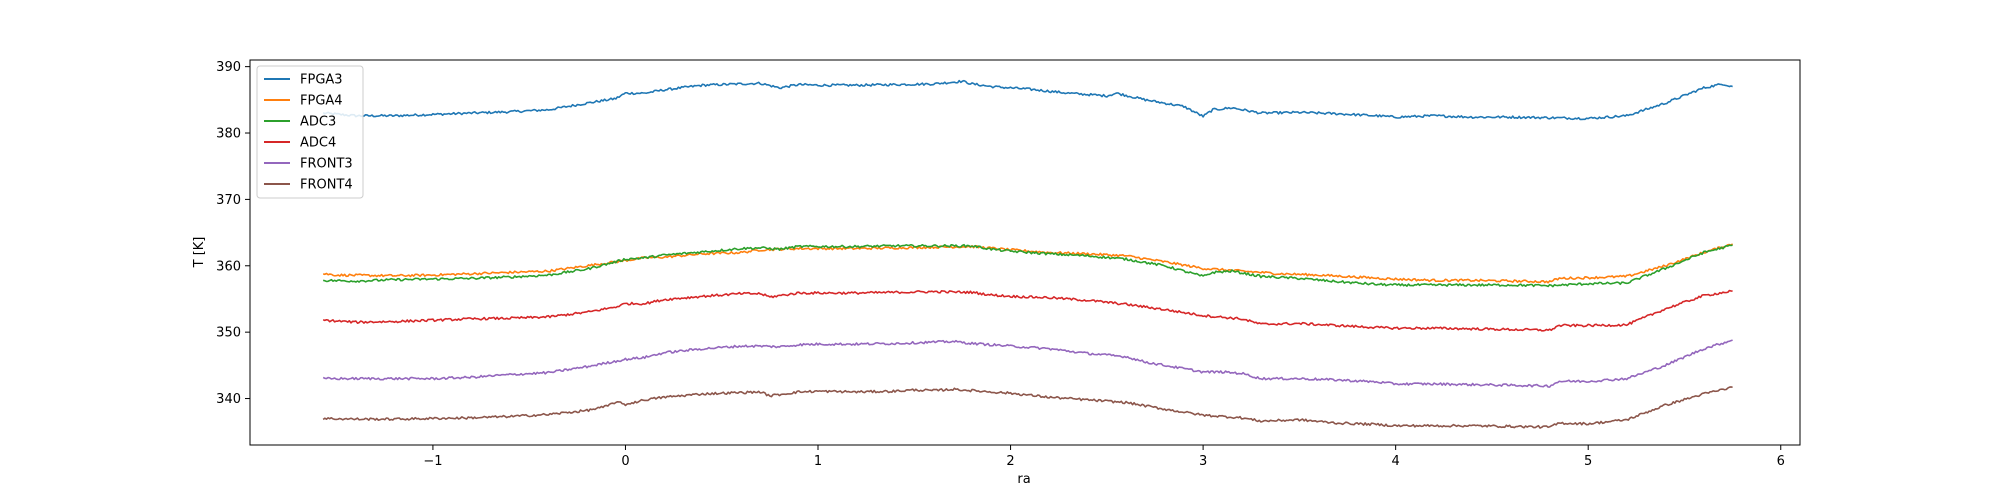 The width and height of the screenshot is (2000, 500). What do you see at coordinates (1781, 461) in the screenshot?
I see `x-tick-label: 6` at bounding box center [1781, 461].